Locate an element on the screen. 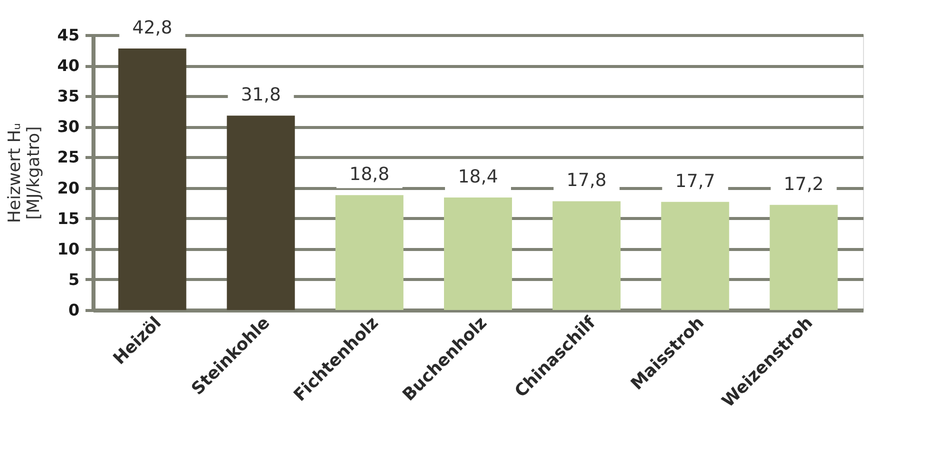  y-tick-label: 45 is located at coordinates (68, 35).